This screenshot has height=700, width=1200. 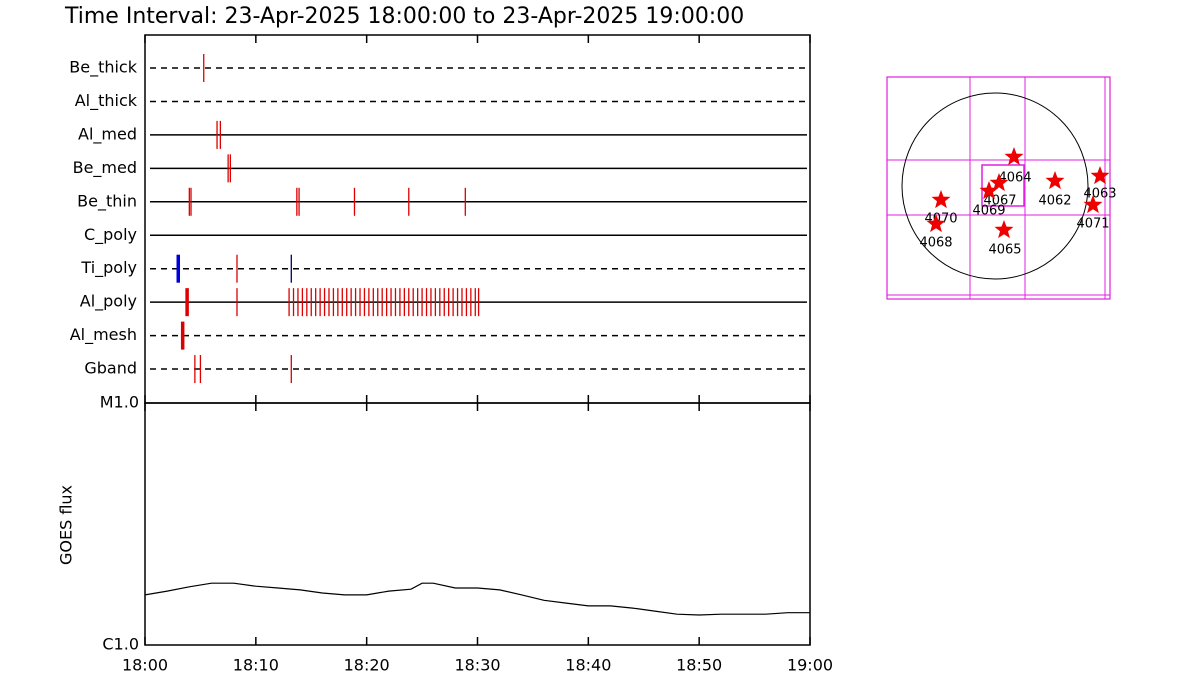 I want to click on region-label: 4067, so click(x=999, y=201).